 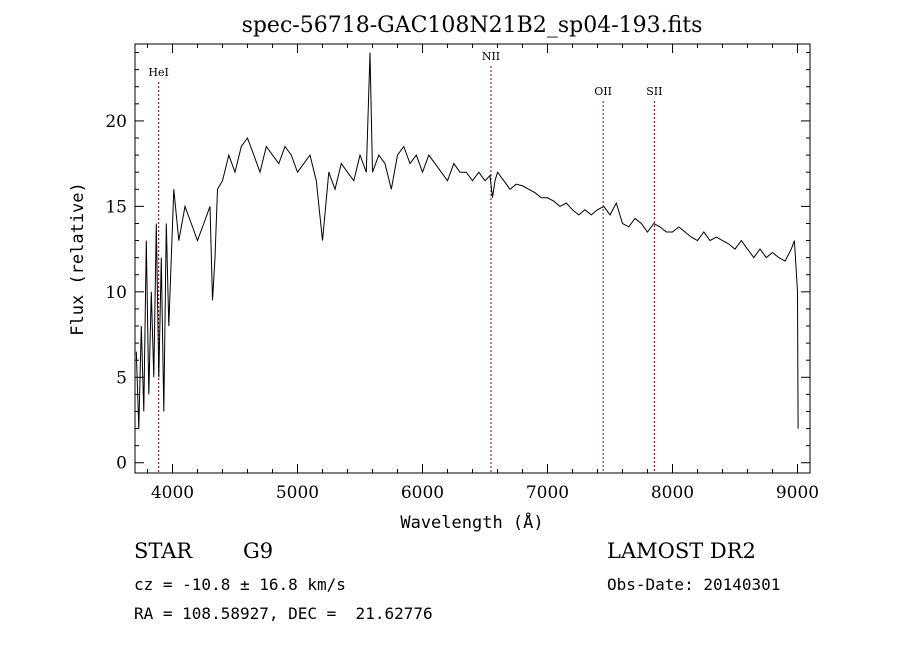 What do you see at coordinates (654, 91) in the screenshot?
I see `marker-label-sii: SII` at bounding box center [654, 91].